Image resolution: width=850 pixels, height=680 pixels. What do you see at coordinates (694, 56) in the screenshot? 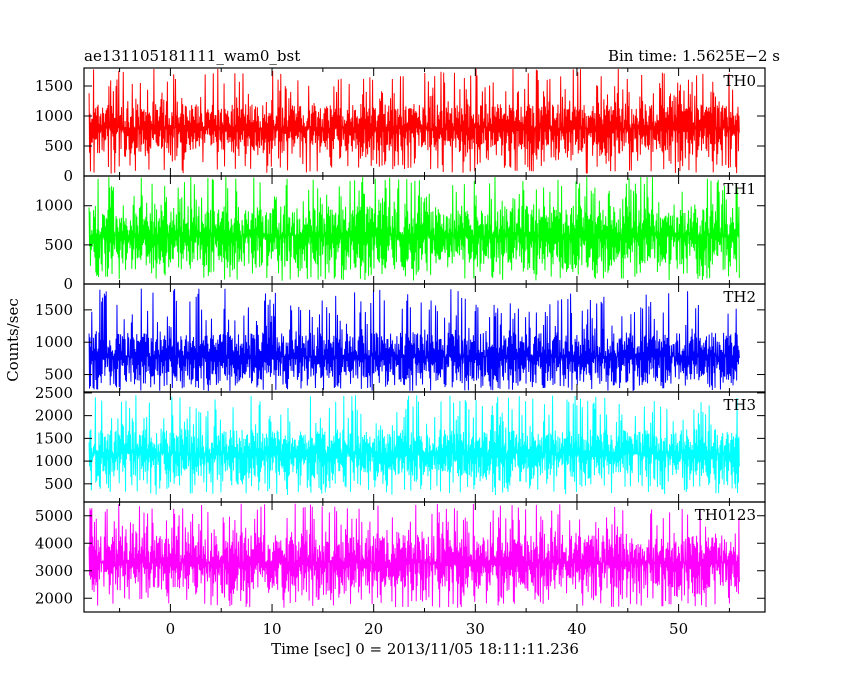
I see `header-right-bin-time: Bin time: 1.5625E−2 s` at bounding box center [694, 56].